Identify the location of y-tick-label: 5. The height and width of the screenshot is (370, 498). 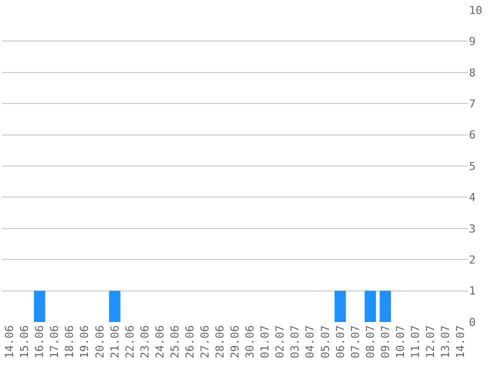
(472, 166).